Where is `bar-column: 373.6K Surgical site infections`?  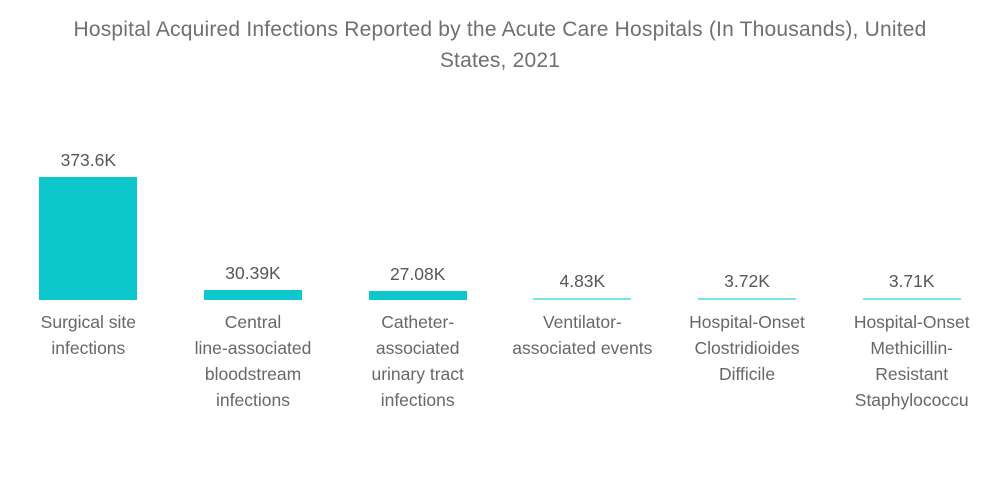 bar-column: 373.6K Surgical site infections is located at coordinates (88, 245).